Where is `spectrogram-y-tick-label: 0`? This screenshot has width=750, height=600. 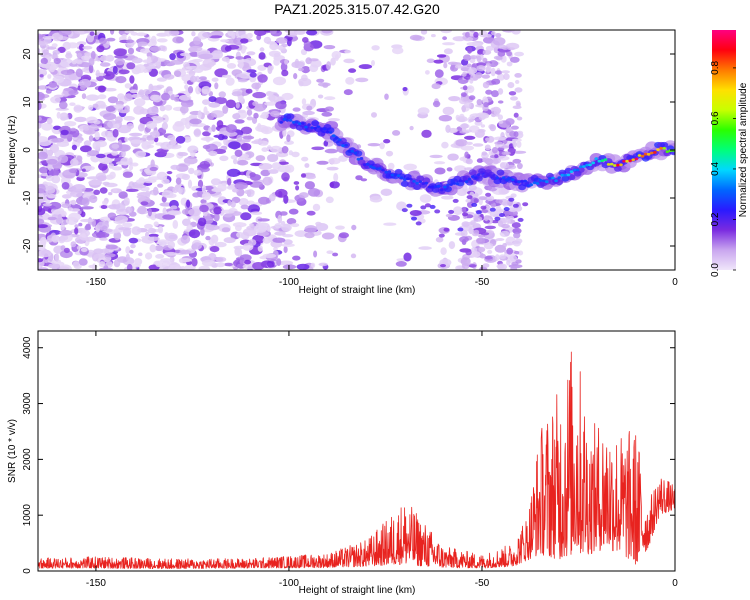
spectrogram-y-tick-label: 0 is located at coordinates (27, 150).